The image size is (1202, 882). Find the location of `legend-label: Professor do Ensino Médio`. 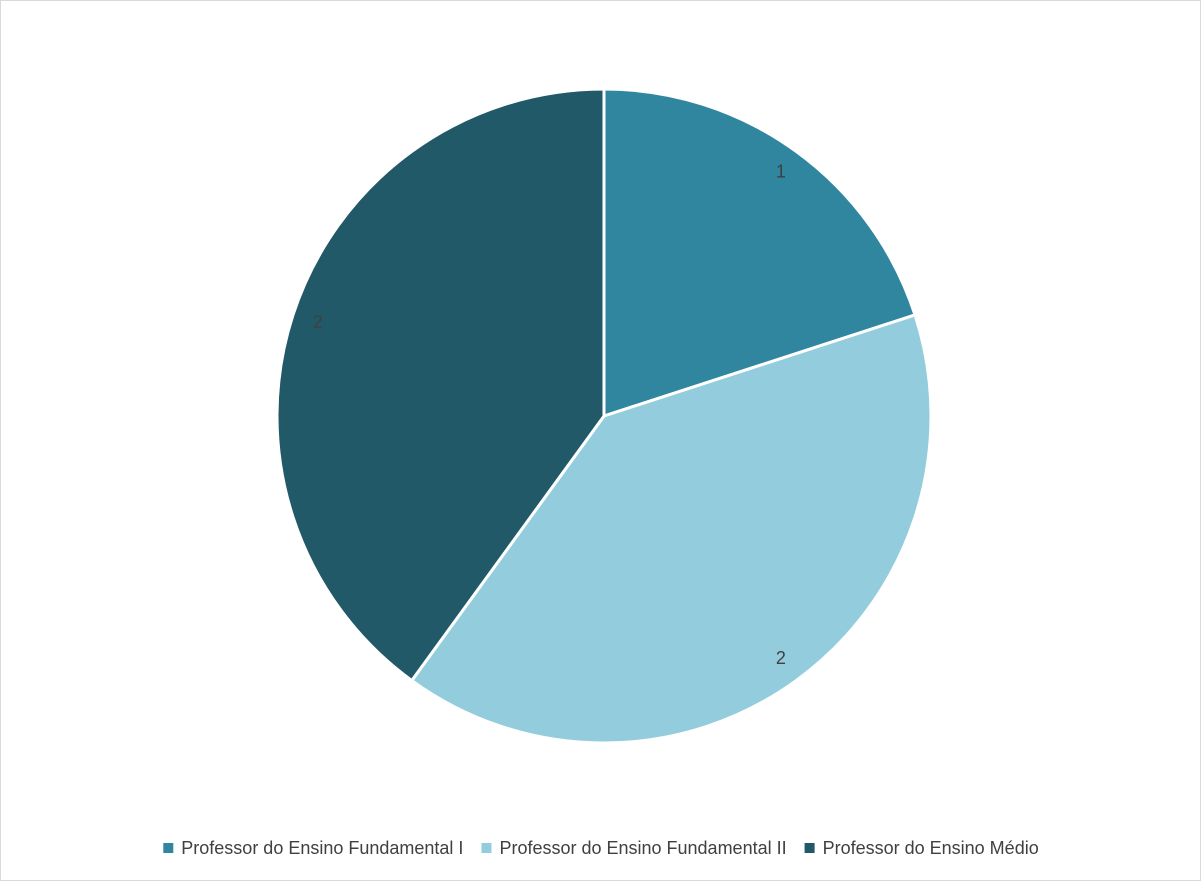

legend-label: Professor do Ensino Médio is located at coordinates (931, 848).